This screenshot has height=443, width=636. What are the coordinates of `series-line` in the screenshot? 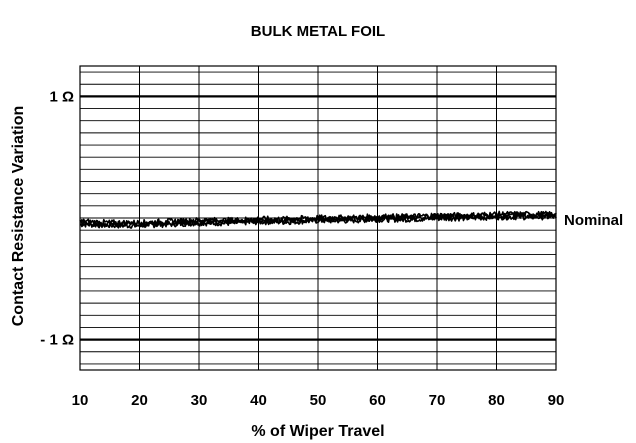 It's located at (318, 218).